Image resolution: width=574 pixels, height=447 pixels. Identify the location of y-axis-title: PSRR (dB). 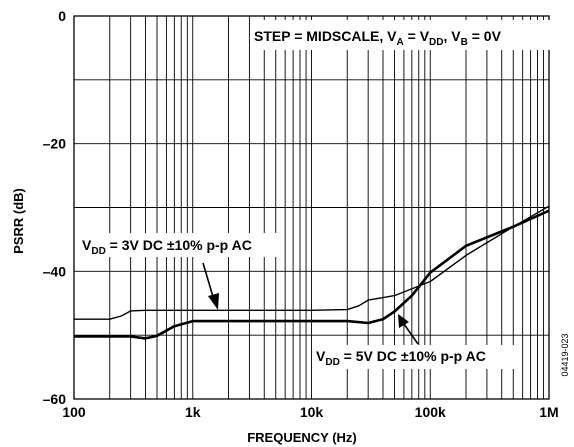
(18, 221).